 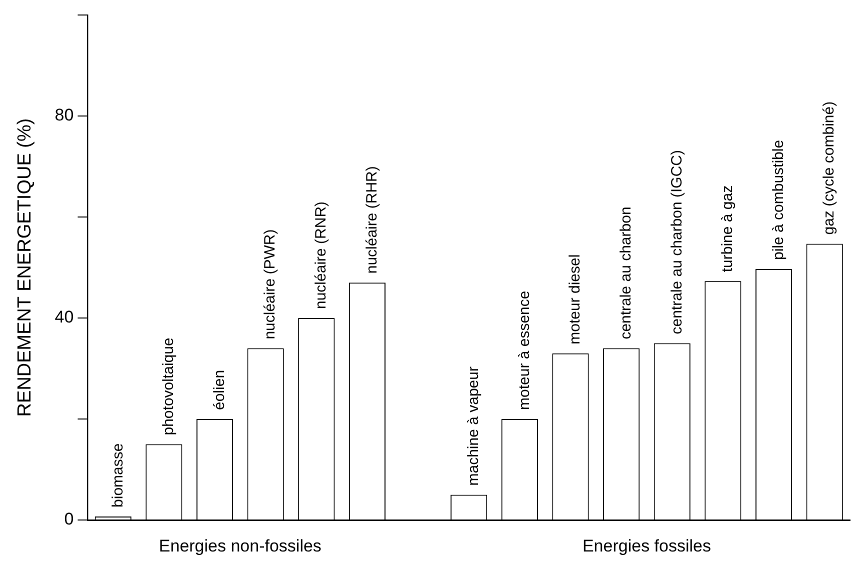 I want to click on x-tick-label: photovoltaique, so click(x=169, y=387).